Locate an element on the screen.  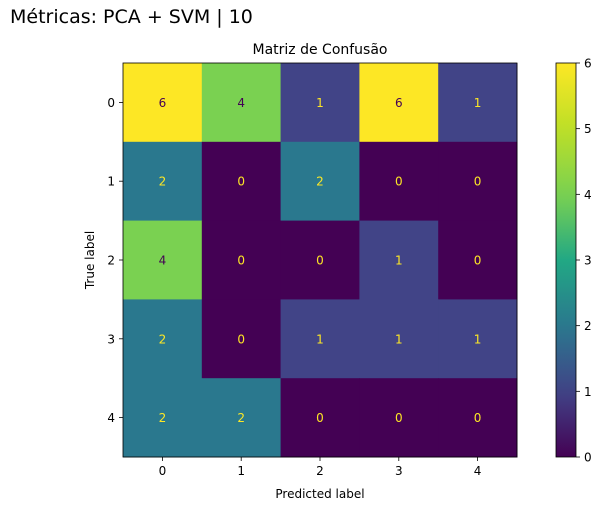
cell-value-2-0: 4 is located at coordinates (163, 261).